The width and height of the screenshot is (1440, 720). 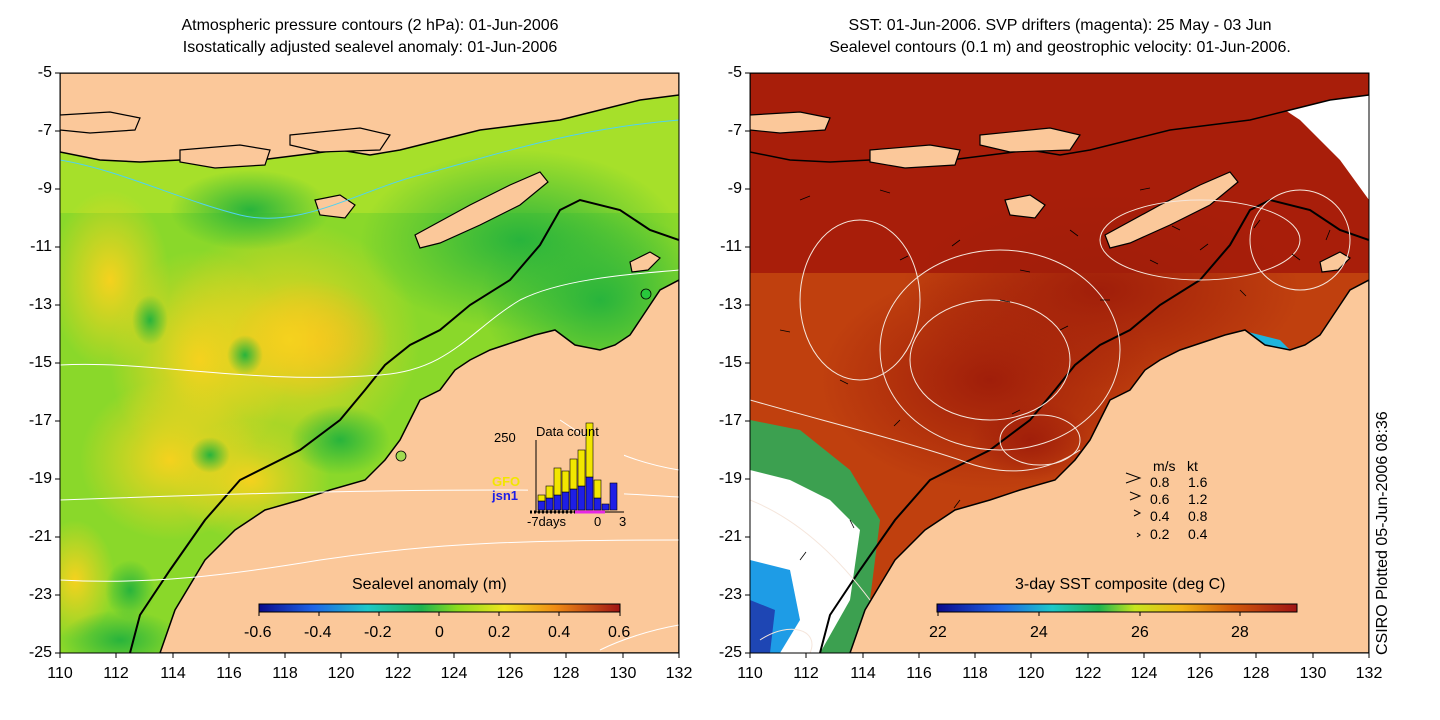 What do you see at coordinates (623, 521) in the screenshot?
I see `inset-x-tick: 3` at bounding box center [623, 521].